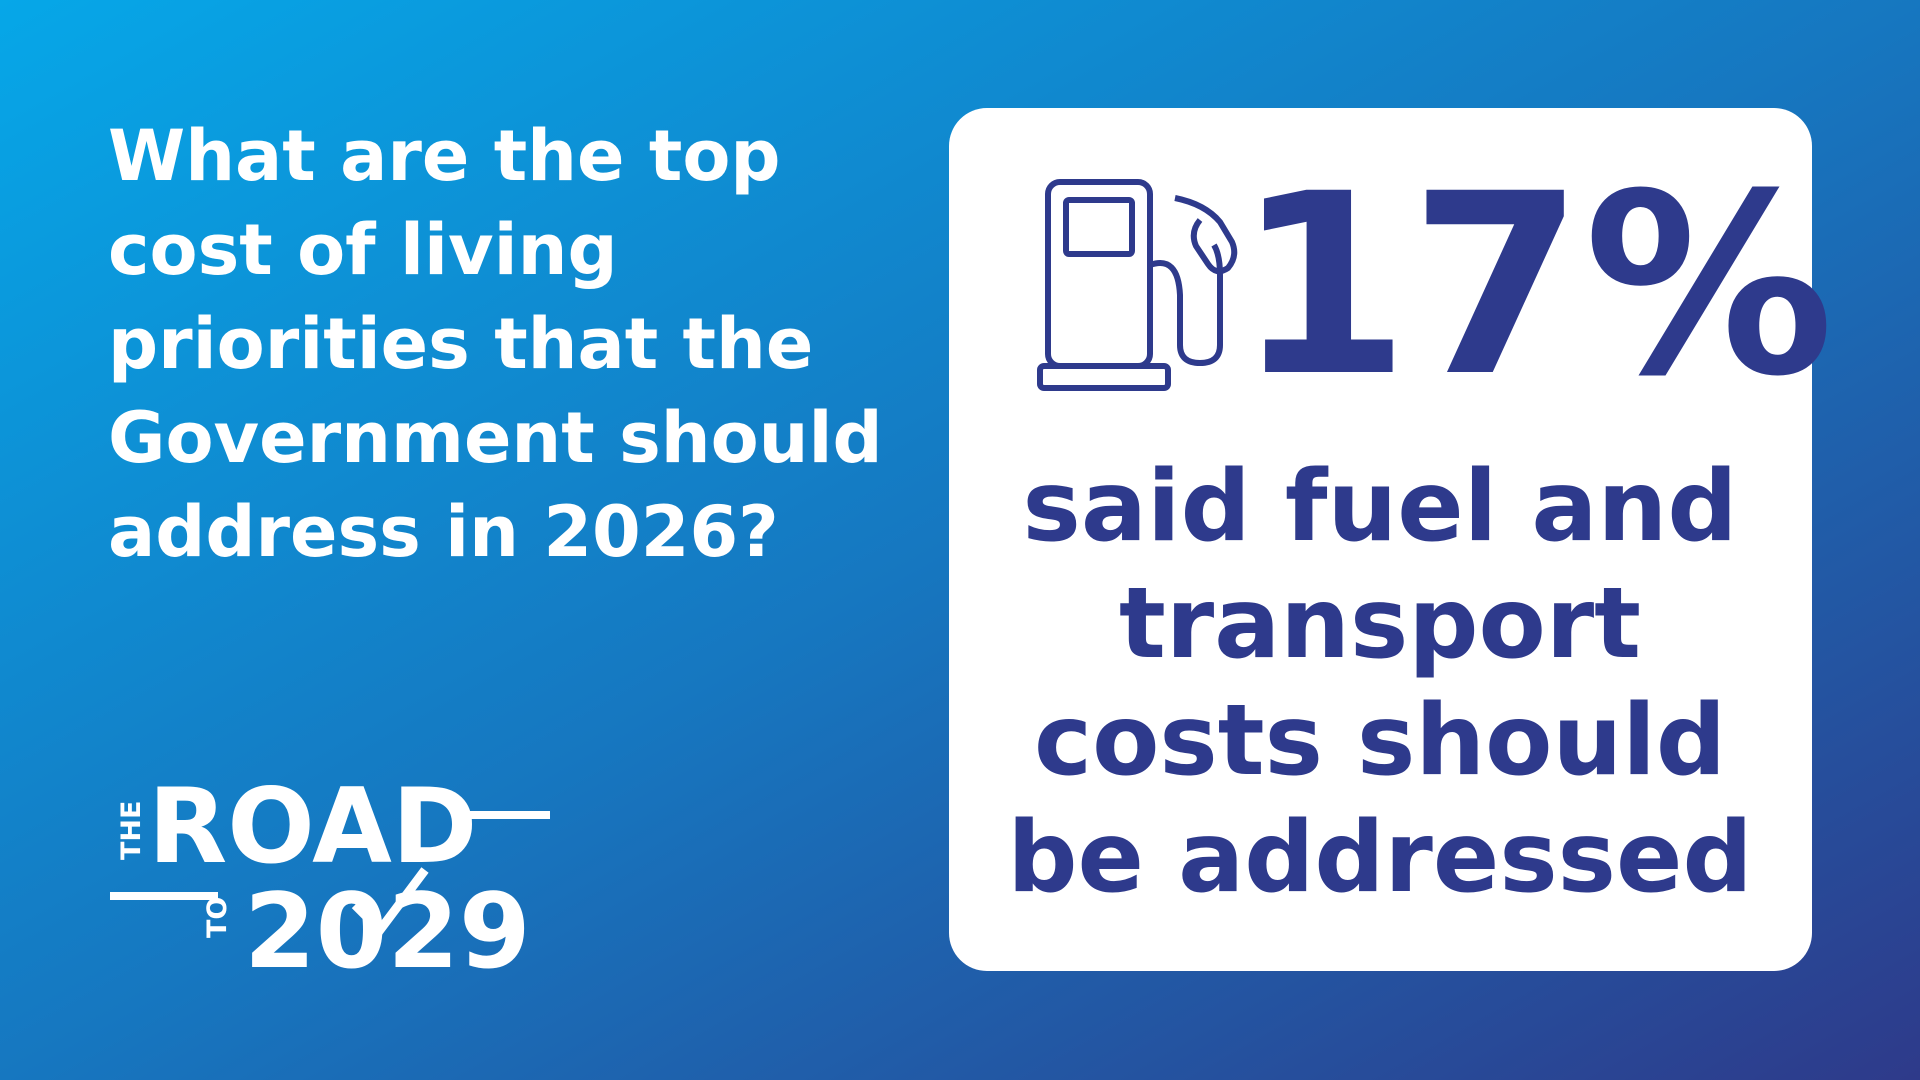  What do you see at coordinates (1379, 858) in the screenshot?
I see `stat-line: be addressed` at bounding box center [1379, 858].